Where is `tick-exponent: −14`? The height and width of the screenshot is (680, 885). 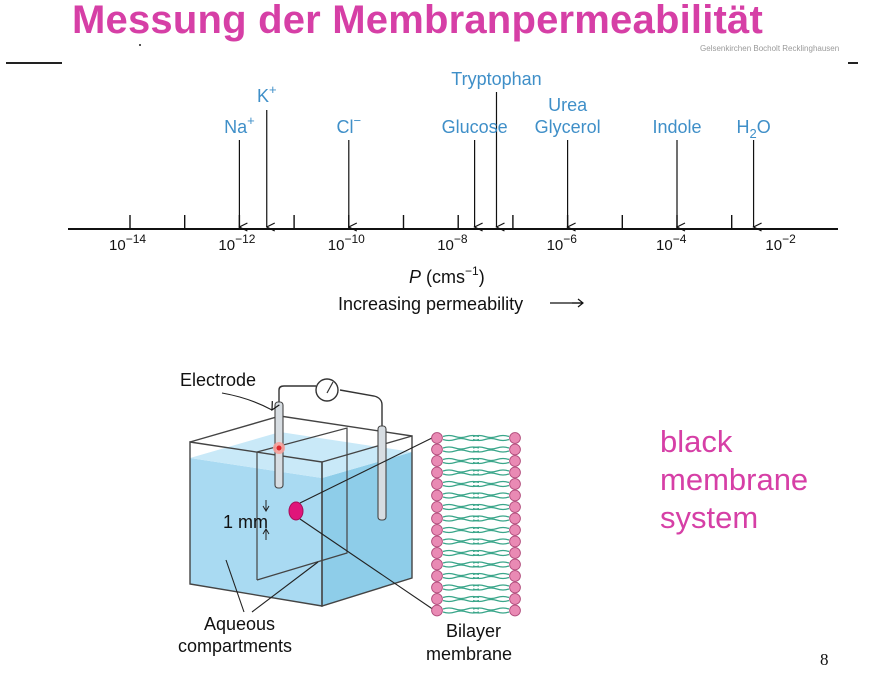 tick-exponent: −14 is located at coordinates (136, 239).